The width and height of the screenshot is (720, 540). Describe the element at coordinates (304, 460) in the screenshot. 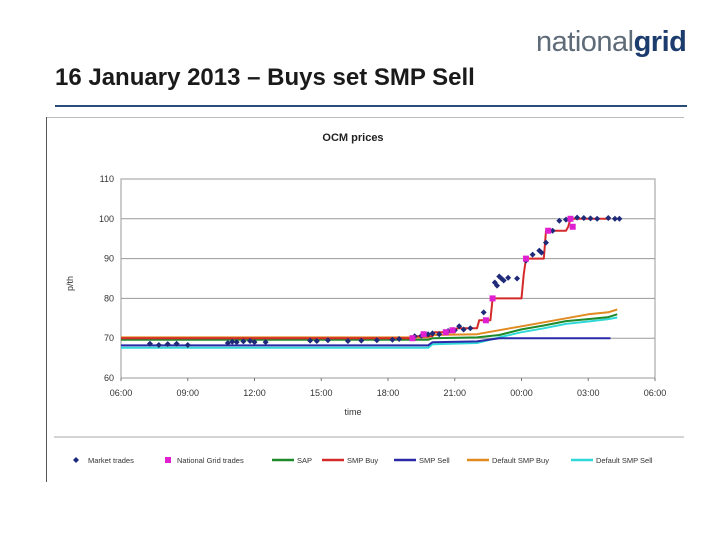

I see `legend-label: SAP` at that location.